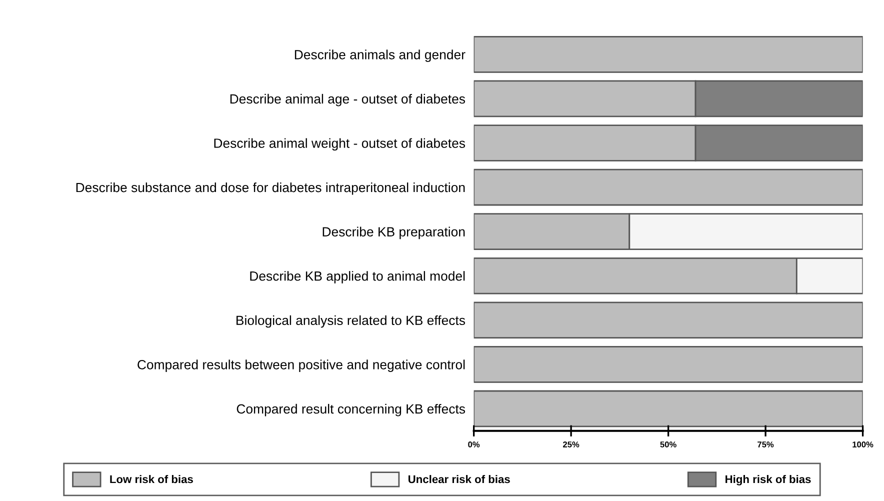 This screenshot has width=884, height=501. What do you see at coordinates (151, 479) in the screenshot?
I see `legend-label: Low risk of bias` at bounding box center [151, 479].